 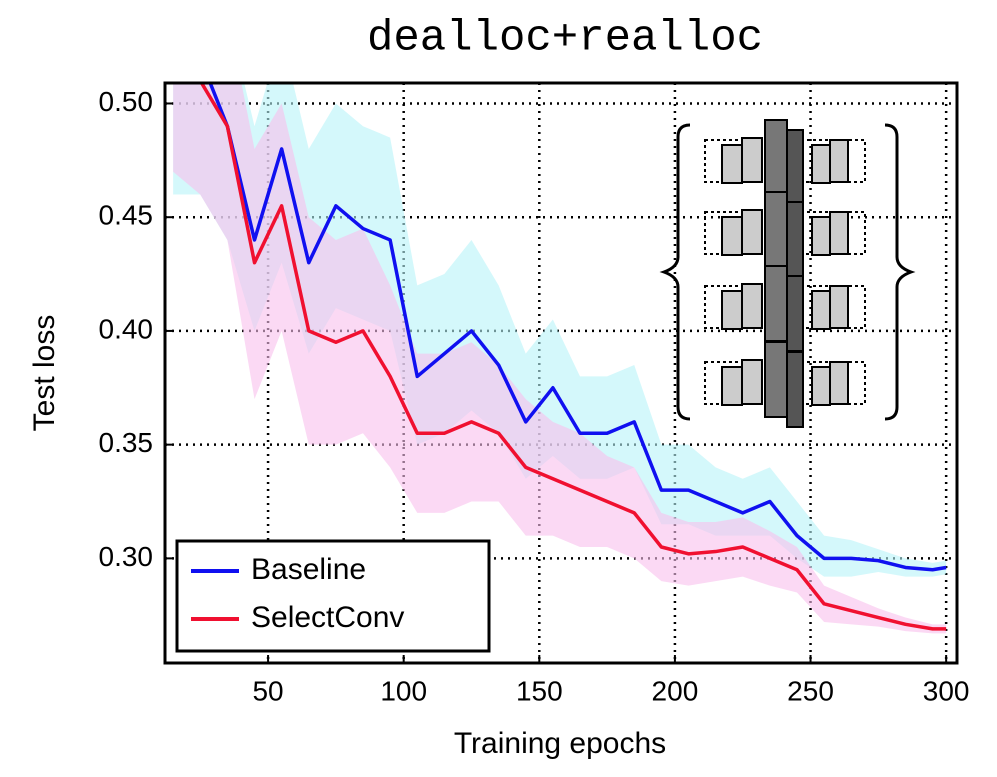 What do you see at coordinates (308, 569) in the screenshot?
I see `legend-label: Baseline` at bounding box center [308, 569].